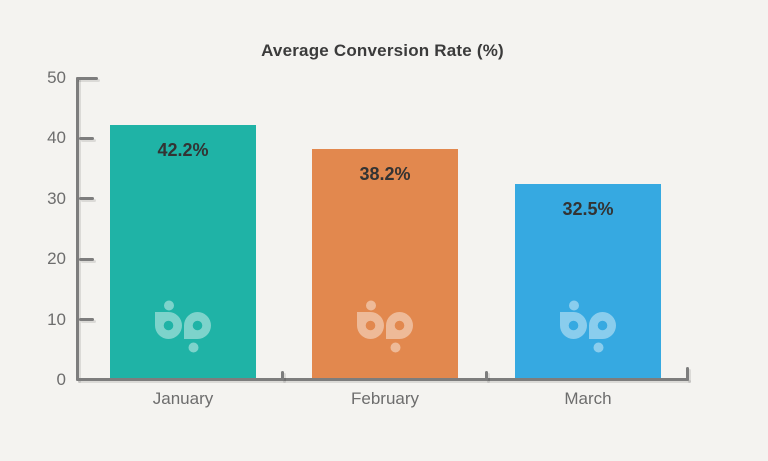 The image size is (768, 461). What do you see at coordinates (382, 379) in the screenshot?
I see `x-axis-line` at bounding box center [382, 379].